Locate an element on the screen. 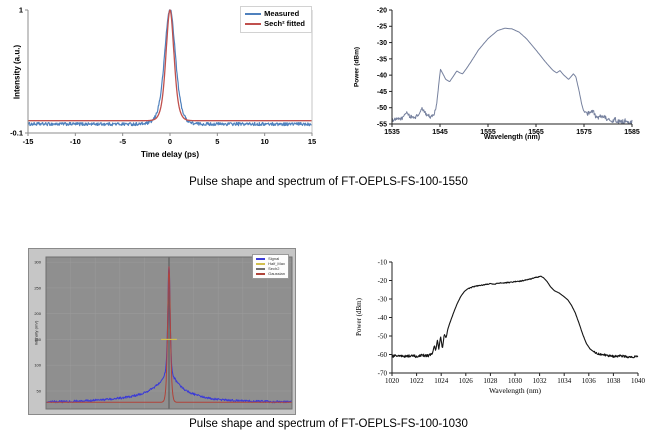  legend-label: Signal is located at coordinates (274, 258).